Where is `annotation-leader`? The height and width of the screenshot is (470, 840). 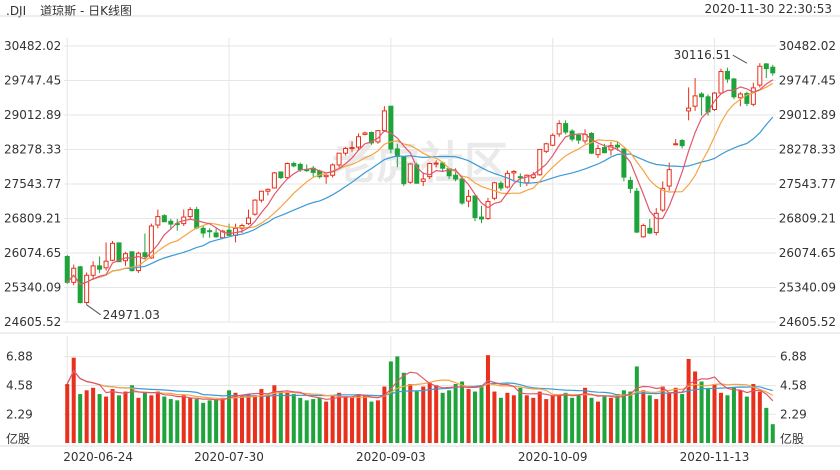
annotation-leader is located at coordinates (740, 59).